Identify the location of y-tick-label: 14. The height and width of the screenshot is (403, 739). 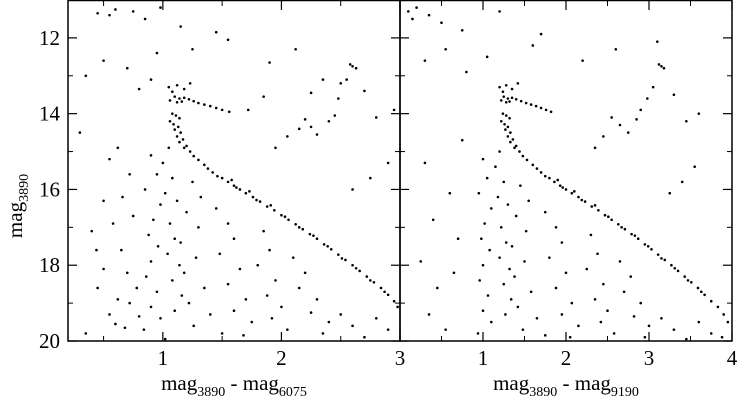
(50, 114).